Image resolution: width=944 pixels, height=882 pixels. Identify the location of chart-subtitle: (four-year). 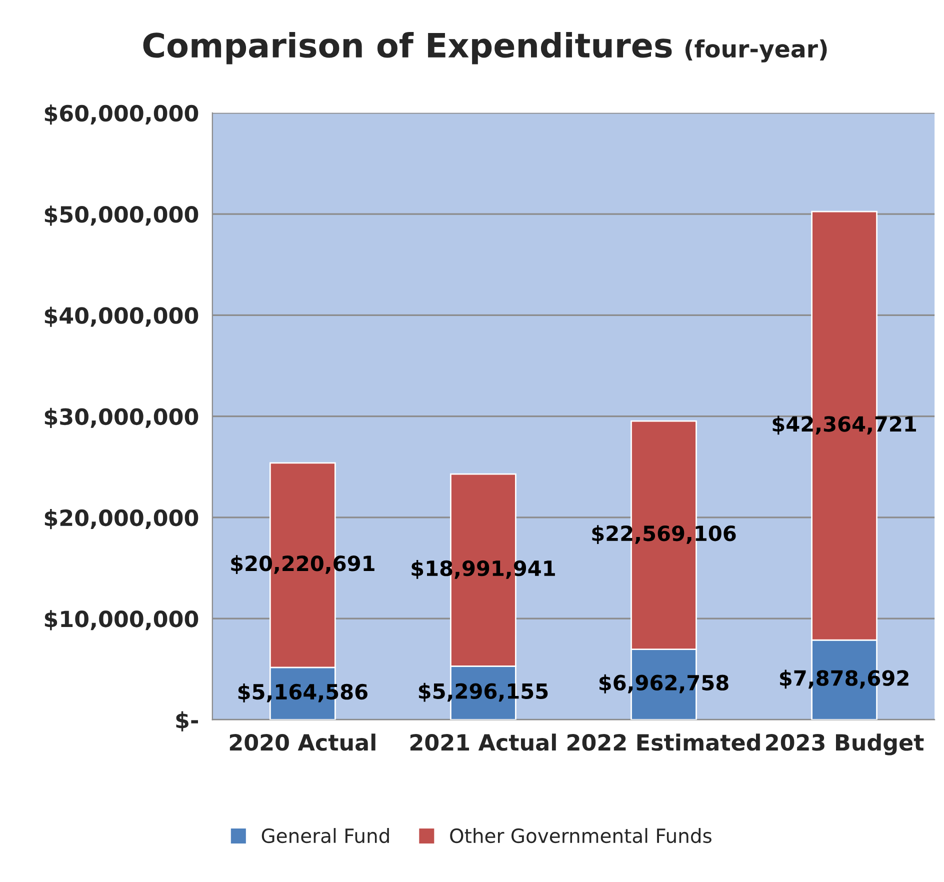
(756, 50).